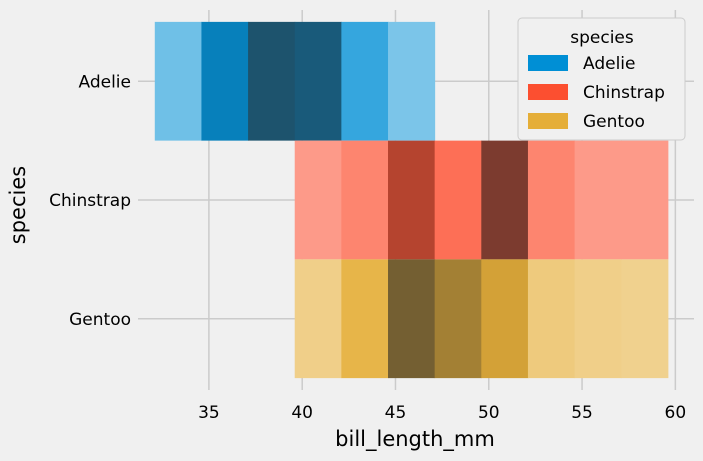 This screenshot has height=461, width=703. What do you see at coordinates (100, 320) in the screenshot?
I see `y-tick-label: Gentoo` at bounding box center [100, 320].